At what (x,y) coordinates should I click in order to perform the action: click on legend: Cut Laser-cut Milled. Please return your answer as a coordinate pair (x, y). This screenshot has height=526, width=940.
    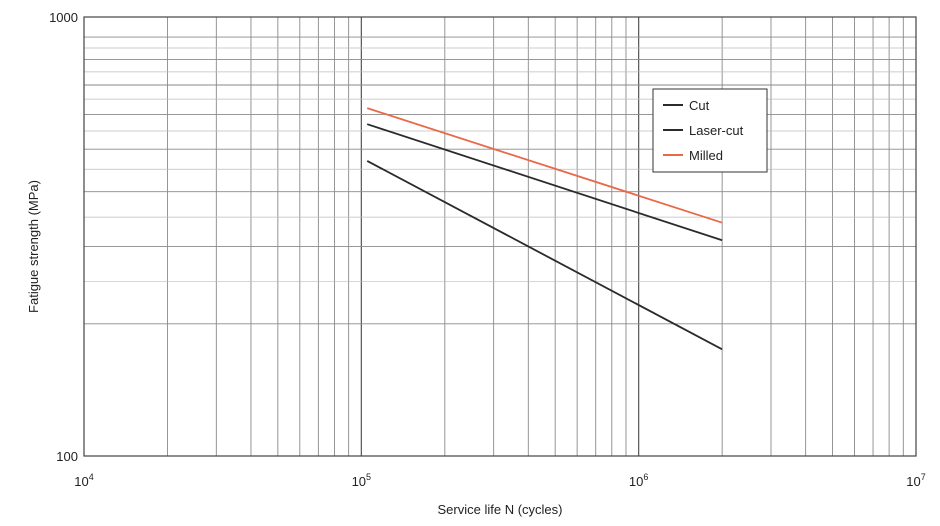
    Looking at the image, I should click on (710, 130).